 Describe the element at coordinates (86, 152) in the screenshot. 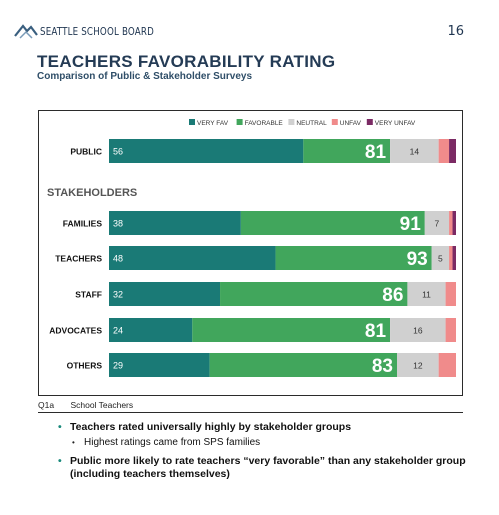

I see `category-label: PUBLIC` at that location.